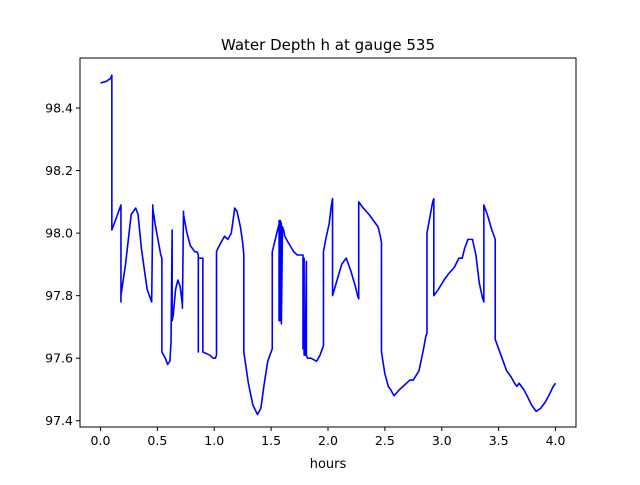 This screenshot has width=640, height=485. I want to click on x-tick-label: 1.0, so click(214, 440).